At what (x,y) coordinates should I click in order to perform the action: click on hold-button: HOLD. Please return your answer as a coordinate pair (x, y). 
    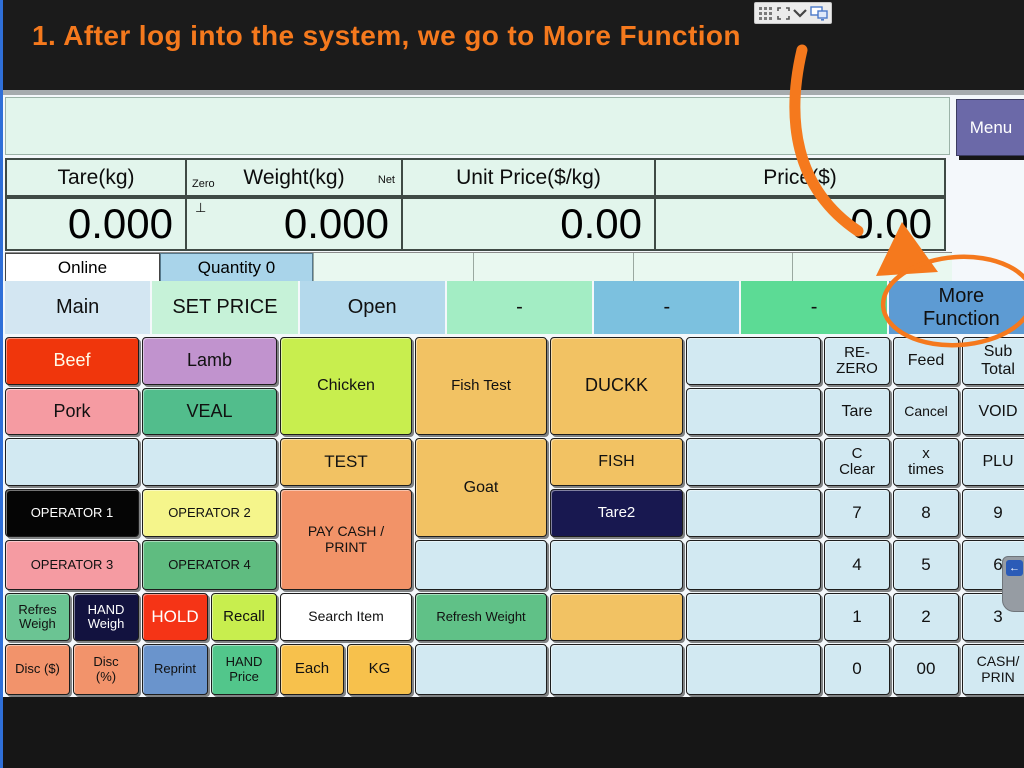
    Looking at the image, I should click on (175, 617).